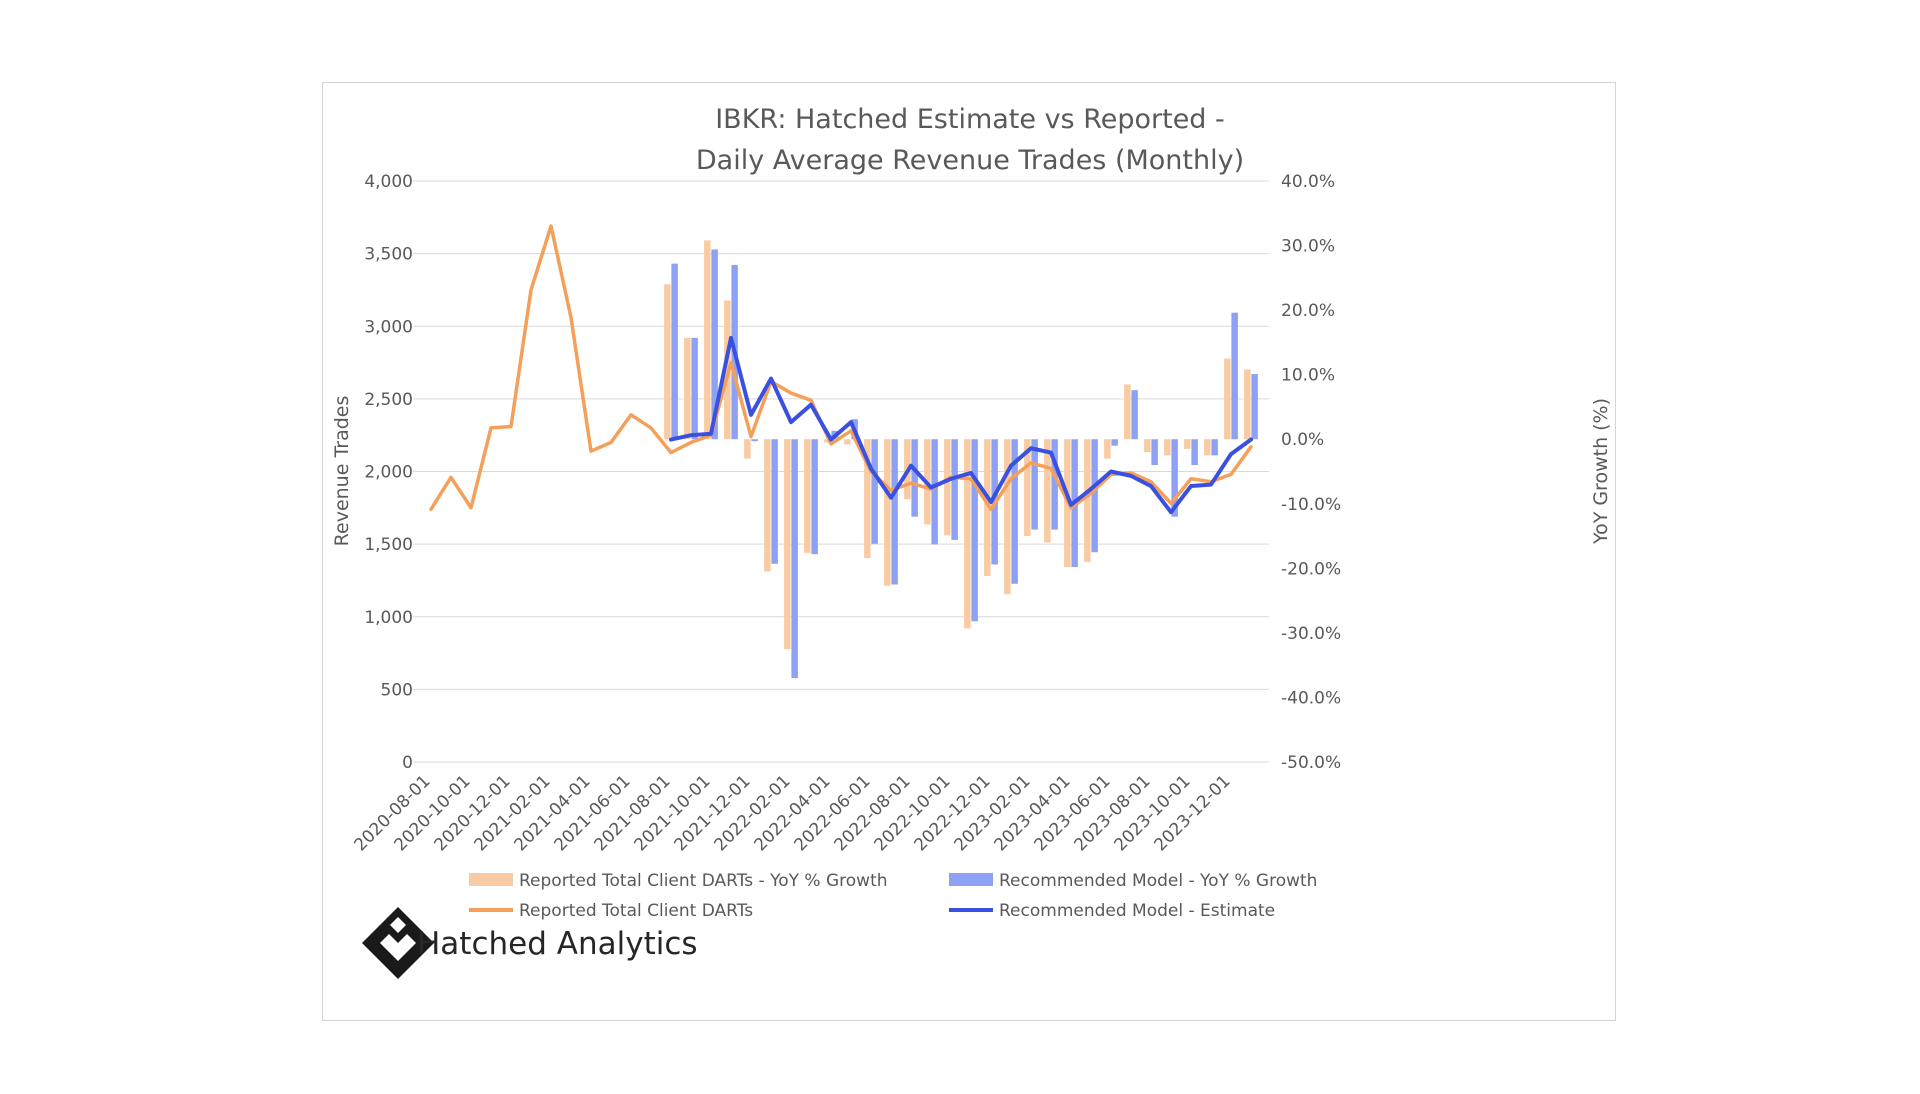 The width and height of the screenshot is (1920, 1094). What do you see at coordinates (1311, 698) in the screenshot?
I see `y2-tick-label: -40.0%` at bounding box center [1311, 698].